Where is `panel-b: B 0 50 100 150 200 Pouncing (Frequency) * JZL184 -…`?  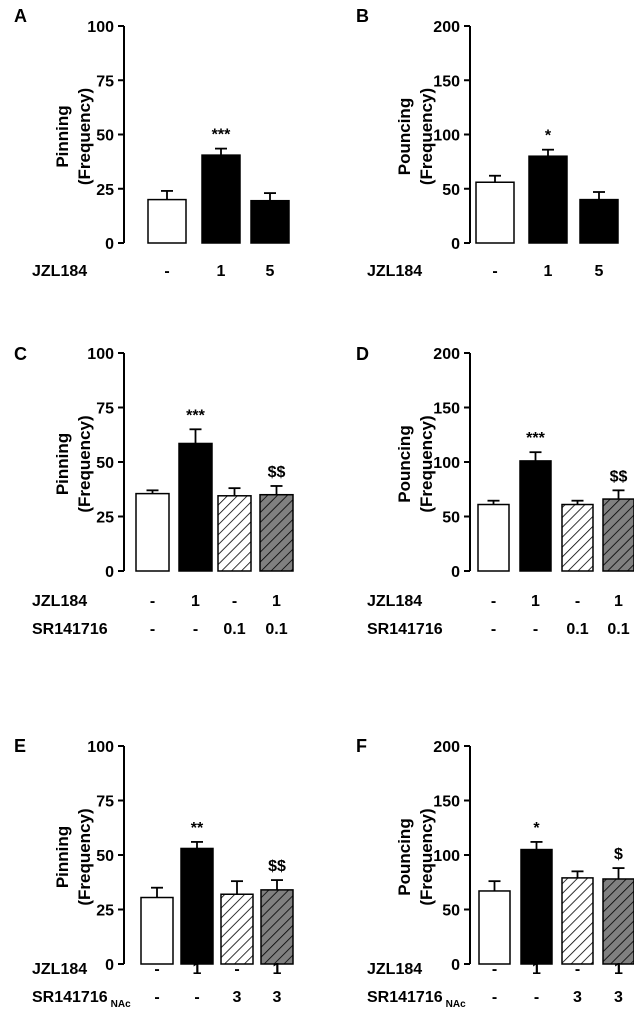
panel-b: B 0 50 100 150 200 Pouncing (Frequency) * JZL184 -… is located at coordinates (487, 143).